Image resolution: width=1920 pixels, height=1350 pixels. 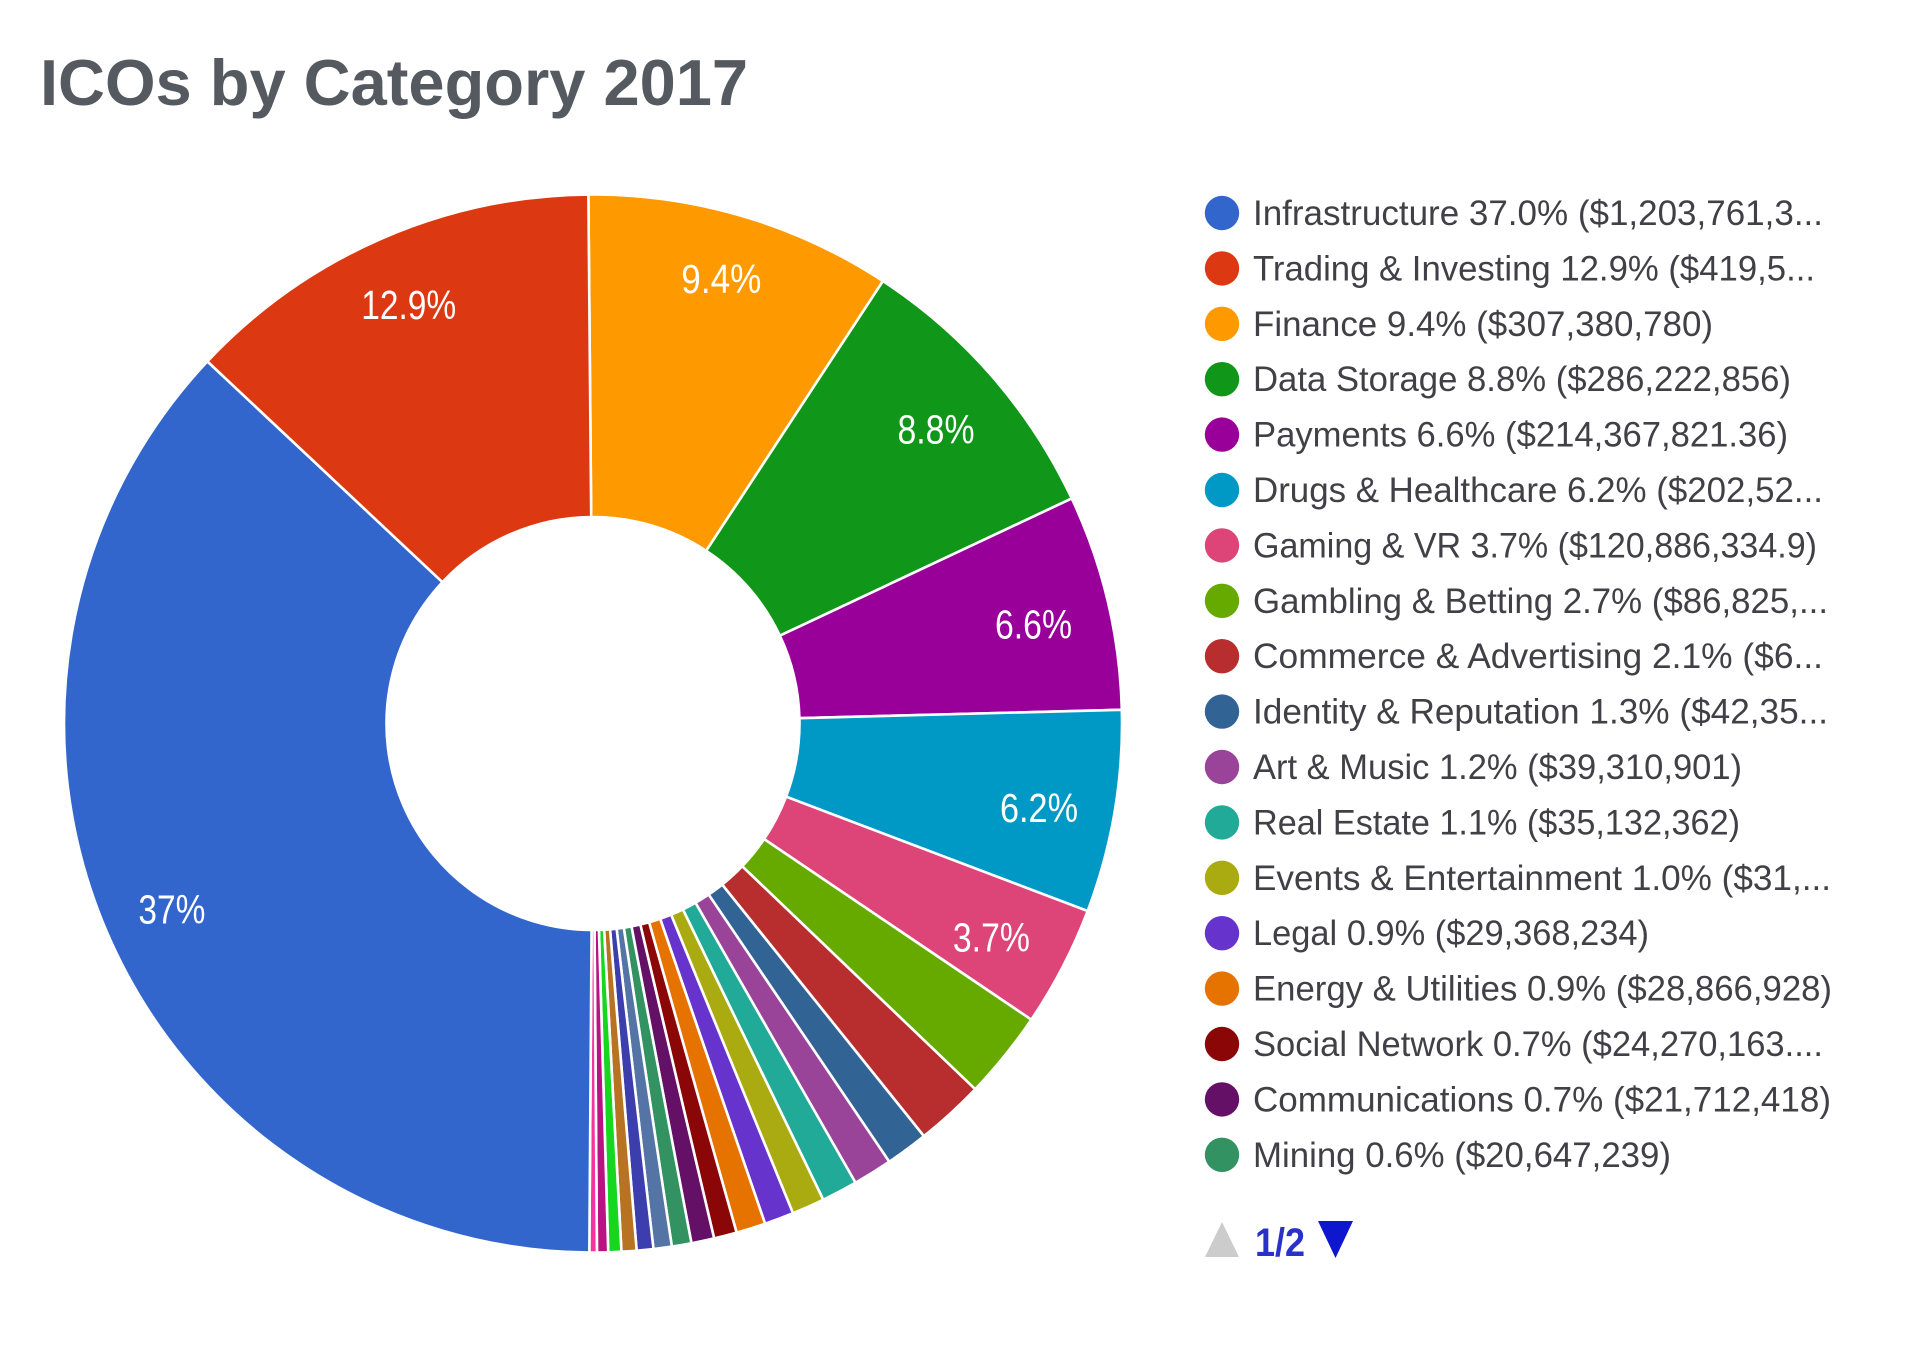 I want to click on svg-text: 1/2, so click(x=1280, y=1243).